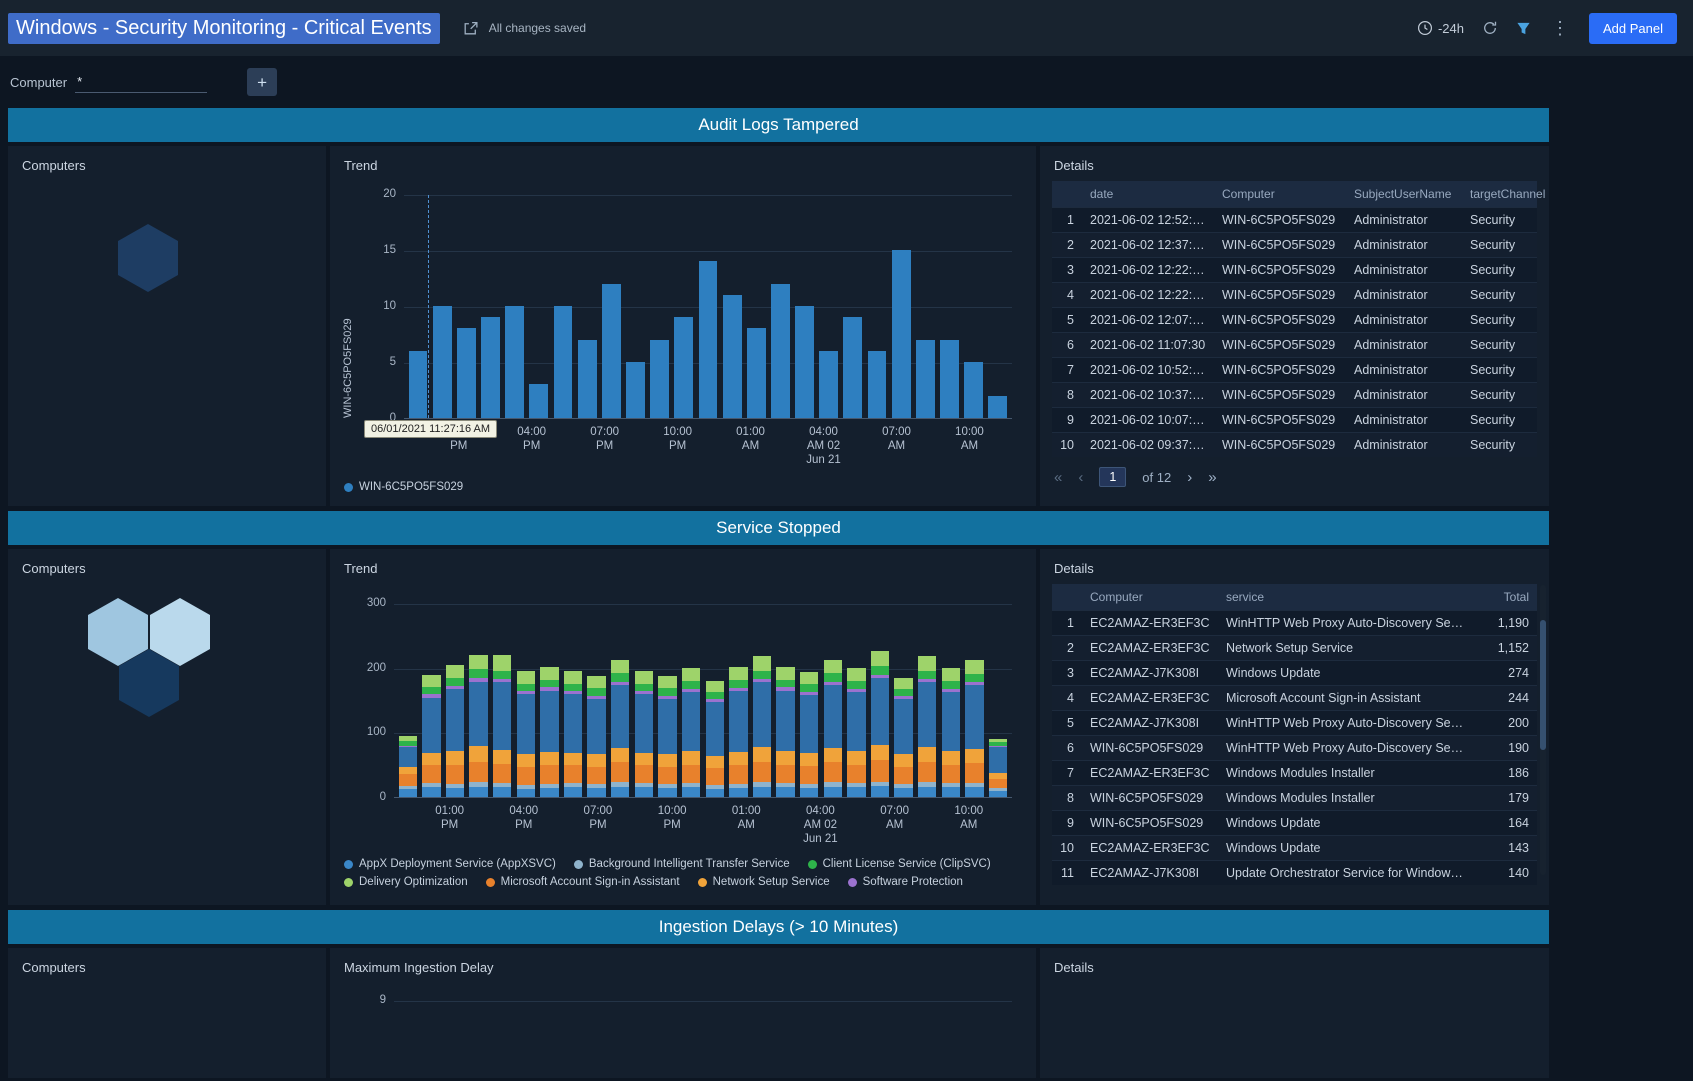 The image size is (1693, 1081). What do you see at coordinates (763, 882) in the screenshot?
I see `legend-item: Network Setup Service` at bounding box center [763, 882].